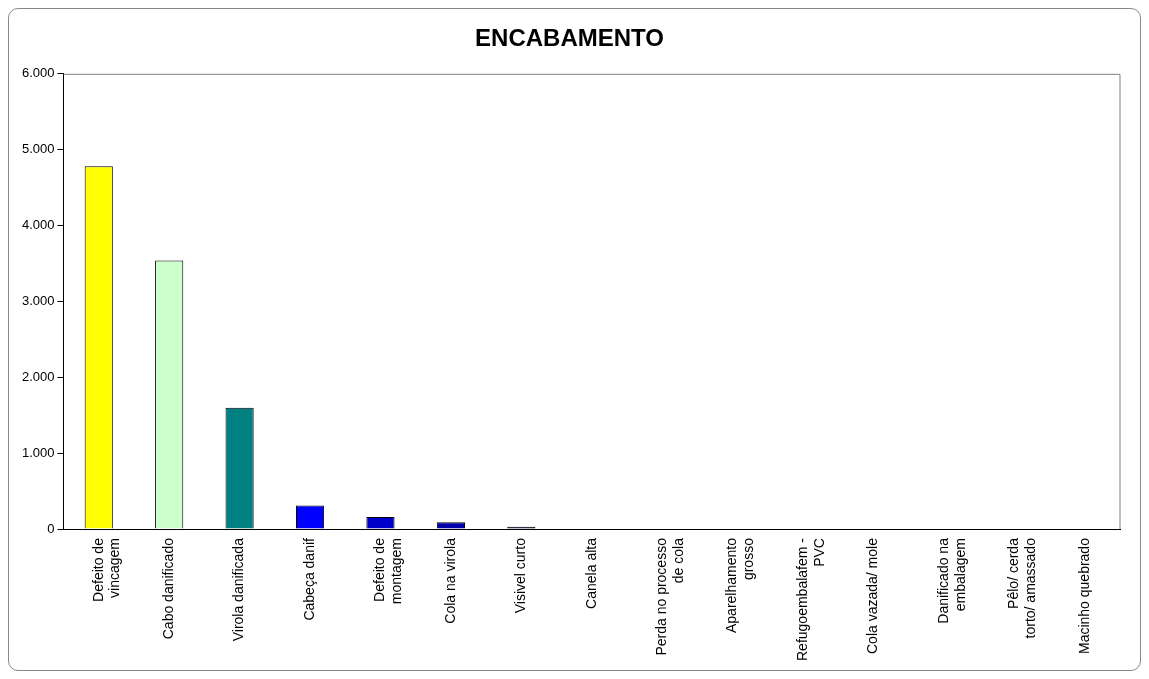 The width and height of the screenshot is (1149, 679). I want to click on x-tick-label: Refugoembalafem - PVC, so click(810, 599).